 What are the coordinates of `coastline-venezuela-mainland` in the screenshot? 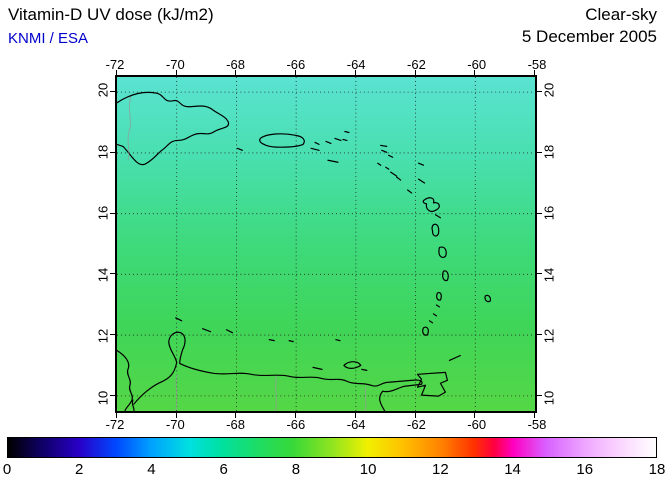 It's located at (270, 371).